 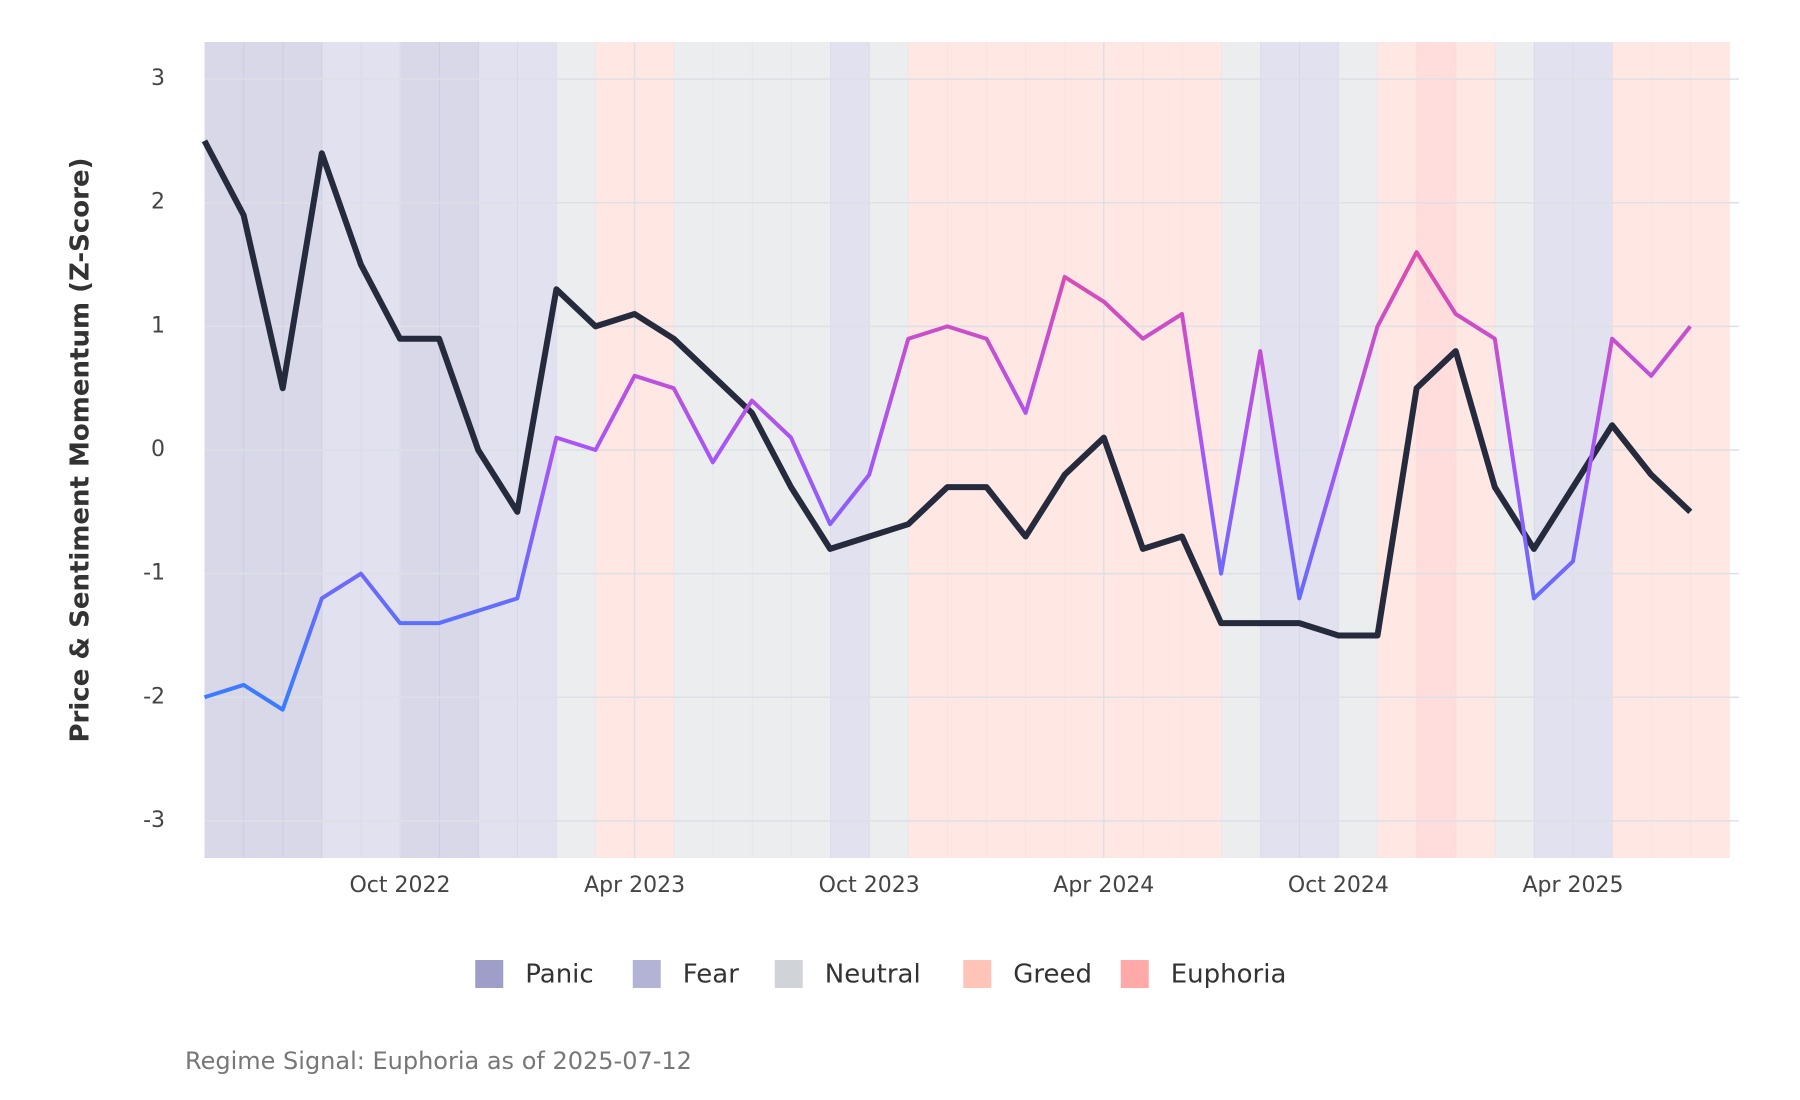 What do you see at coordinates (634, 885) in the screenshot?
I see `x-tick-label: Apr 2023` at bounding box center [634, 885].